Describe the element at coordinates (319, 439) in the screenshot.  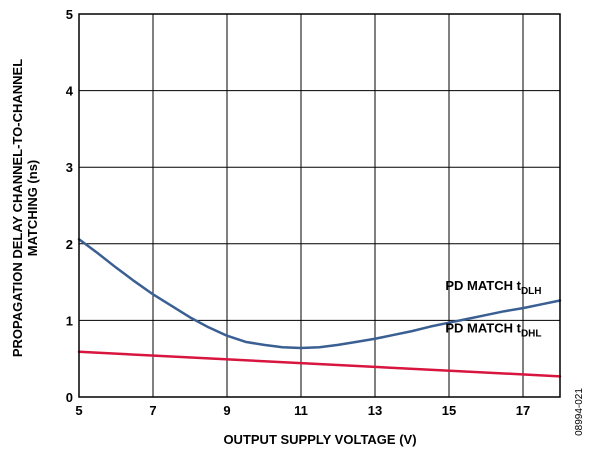
I see `x-axis-label: OUTPUT SUPPLY VOLTAGE (V)` at that location.